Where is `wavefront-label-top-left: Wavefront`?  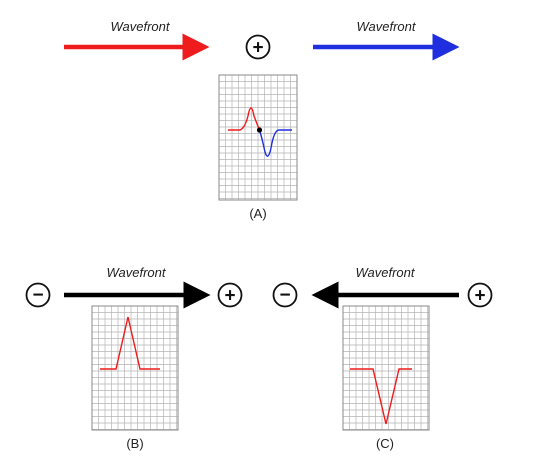
wavefront-label-top-left: Wavefront is located at coordinates (140, 26).